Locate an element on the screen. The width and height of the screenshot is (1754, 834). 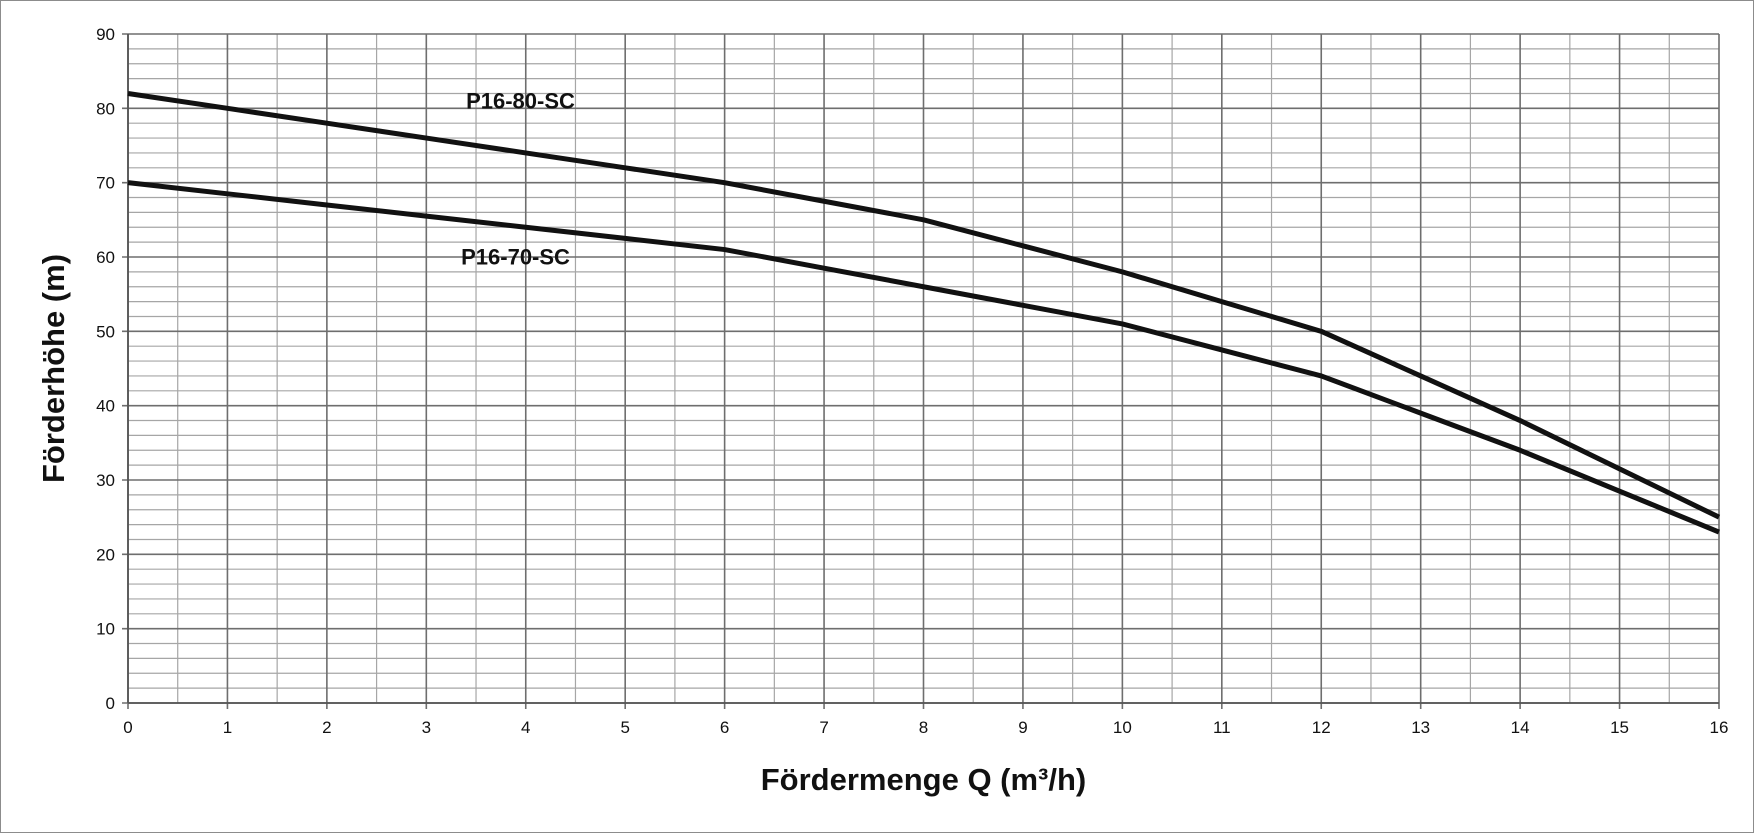
series-label-p16-80-sc: P16-80-SC is located at coordinates (520, 100).